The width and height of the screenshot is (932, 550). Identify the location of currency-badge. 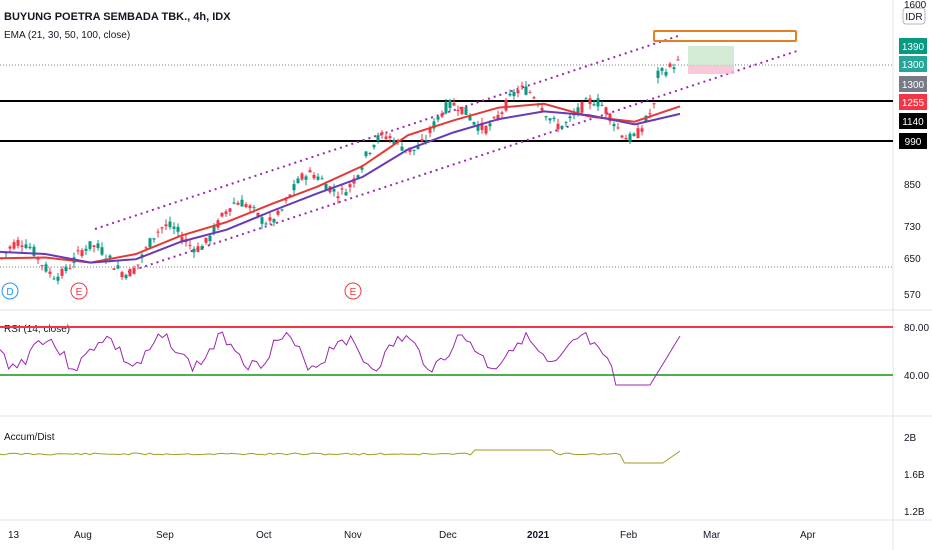
(914, 16).